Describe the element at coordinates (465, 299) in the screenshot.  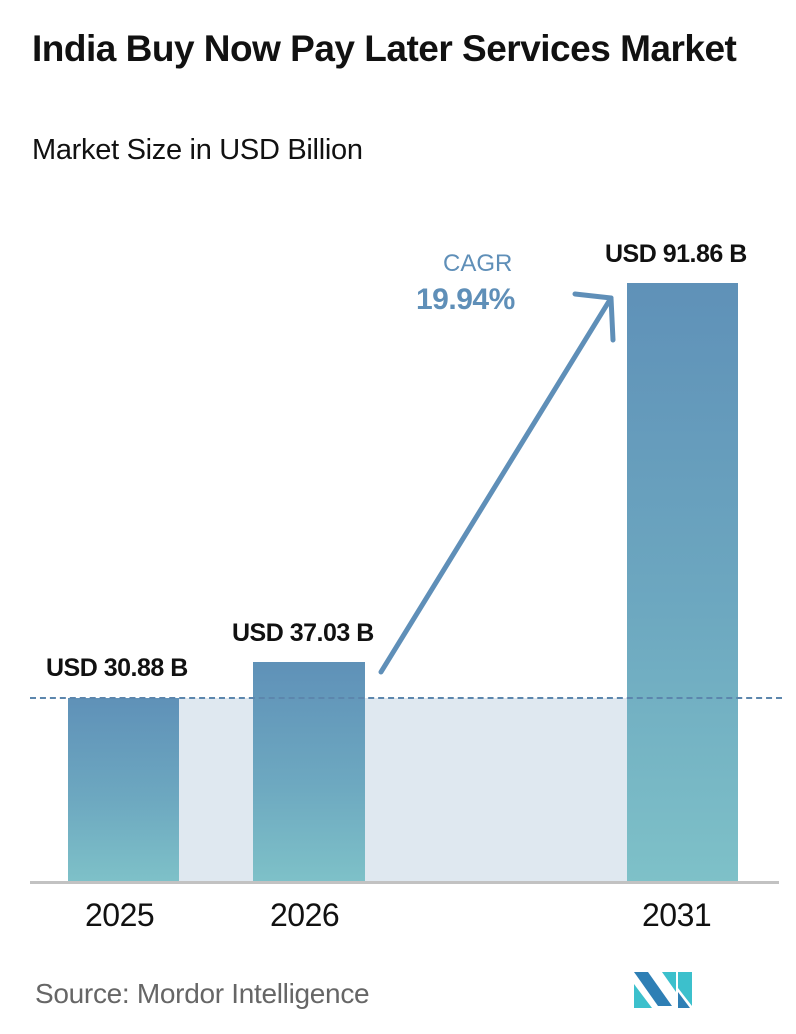
I see `cagr-value: 19.94%` at that location.